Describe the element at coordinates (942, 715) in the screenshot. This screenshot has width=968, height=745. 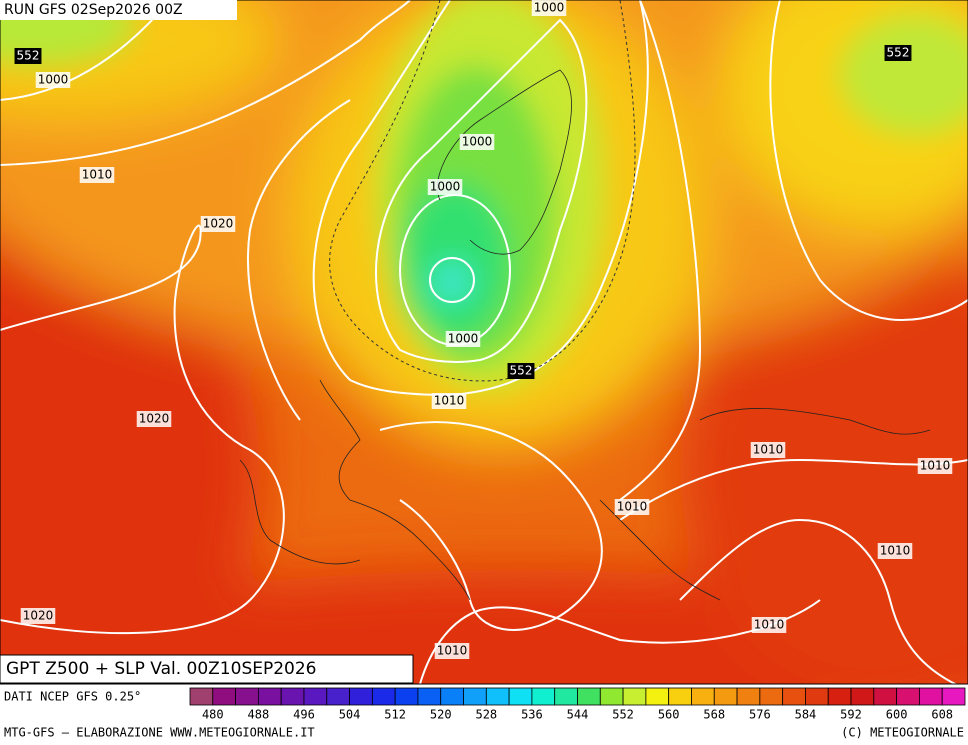
I see `colorbar-label: 608` at that location.